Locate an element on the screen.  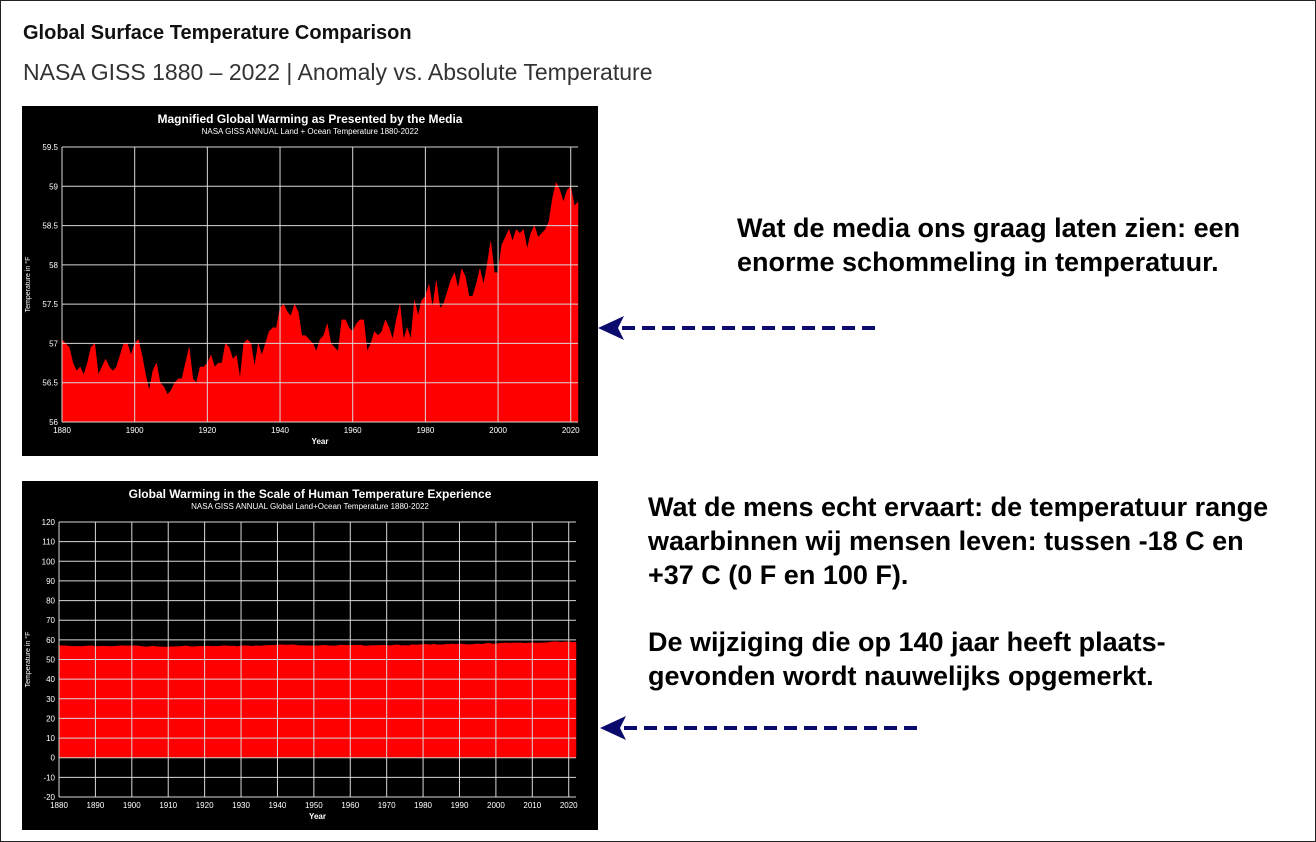
x-tick-label: 1950 is located at coordinates (314, 805).